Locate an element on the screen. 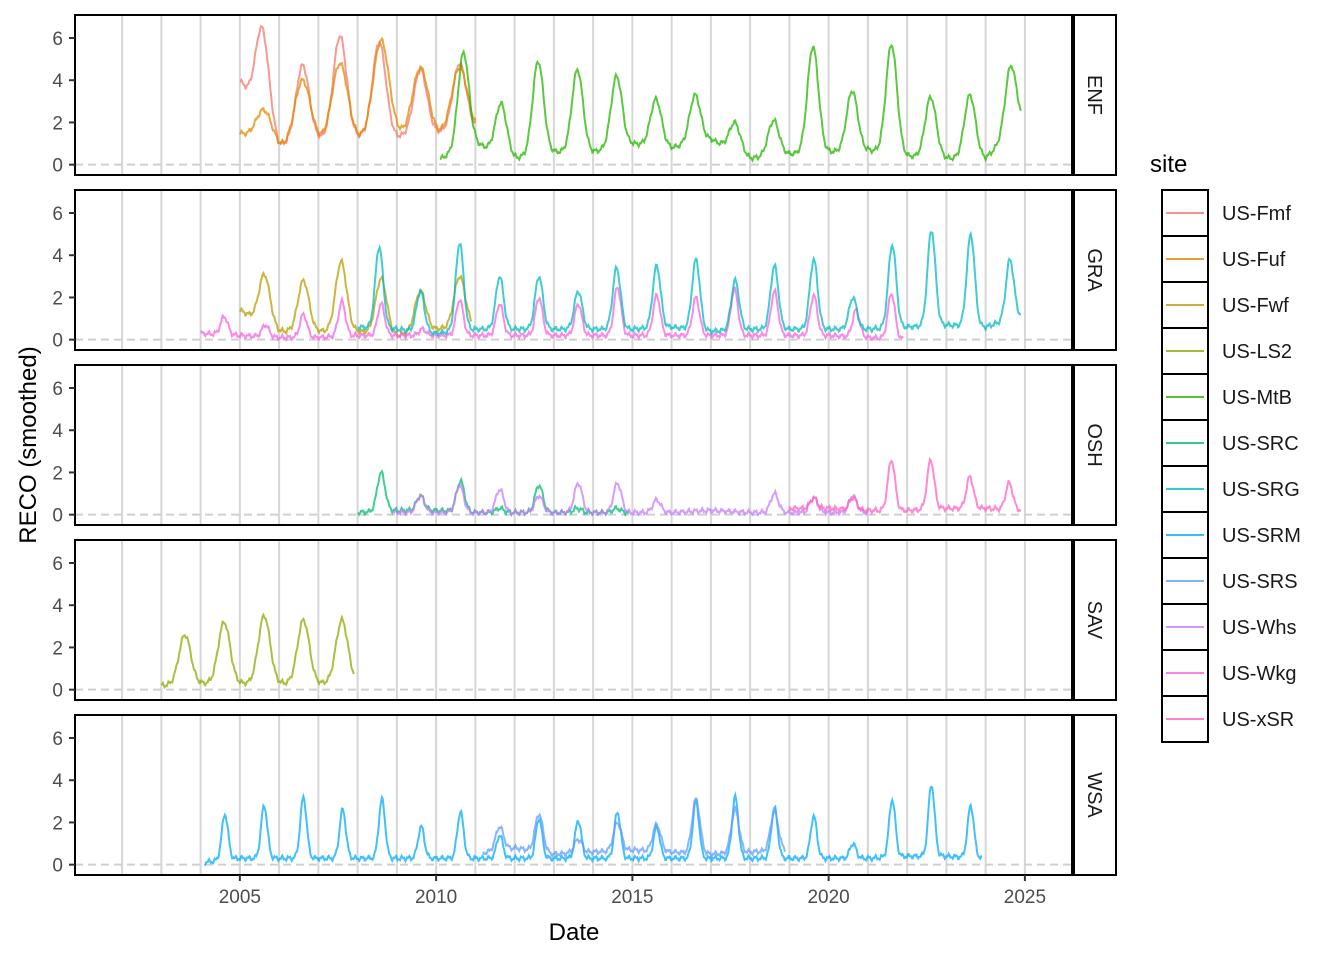  y-axis-title: RECO (smoothed) is located at coordinates (28, 444).